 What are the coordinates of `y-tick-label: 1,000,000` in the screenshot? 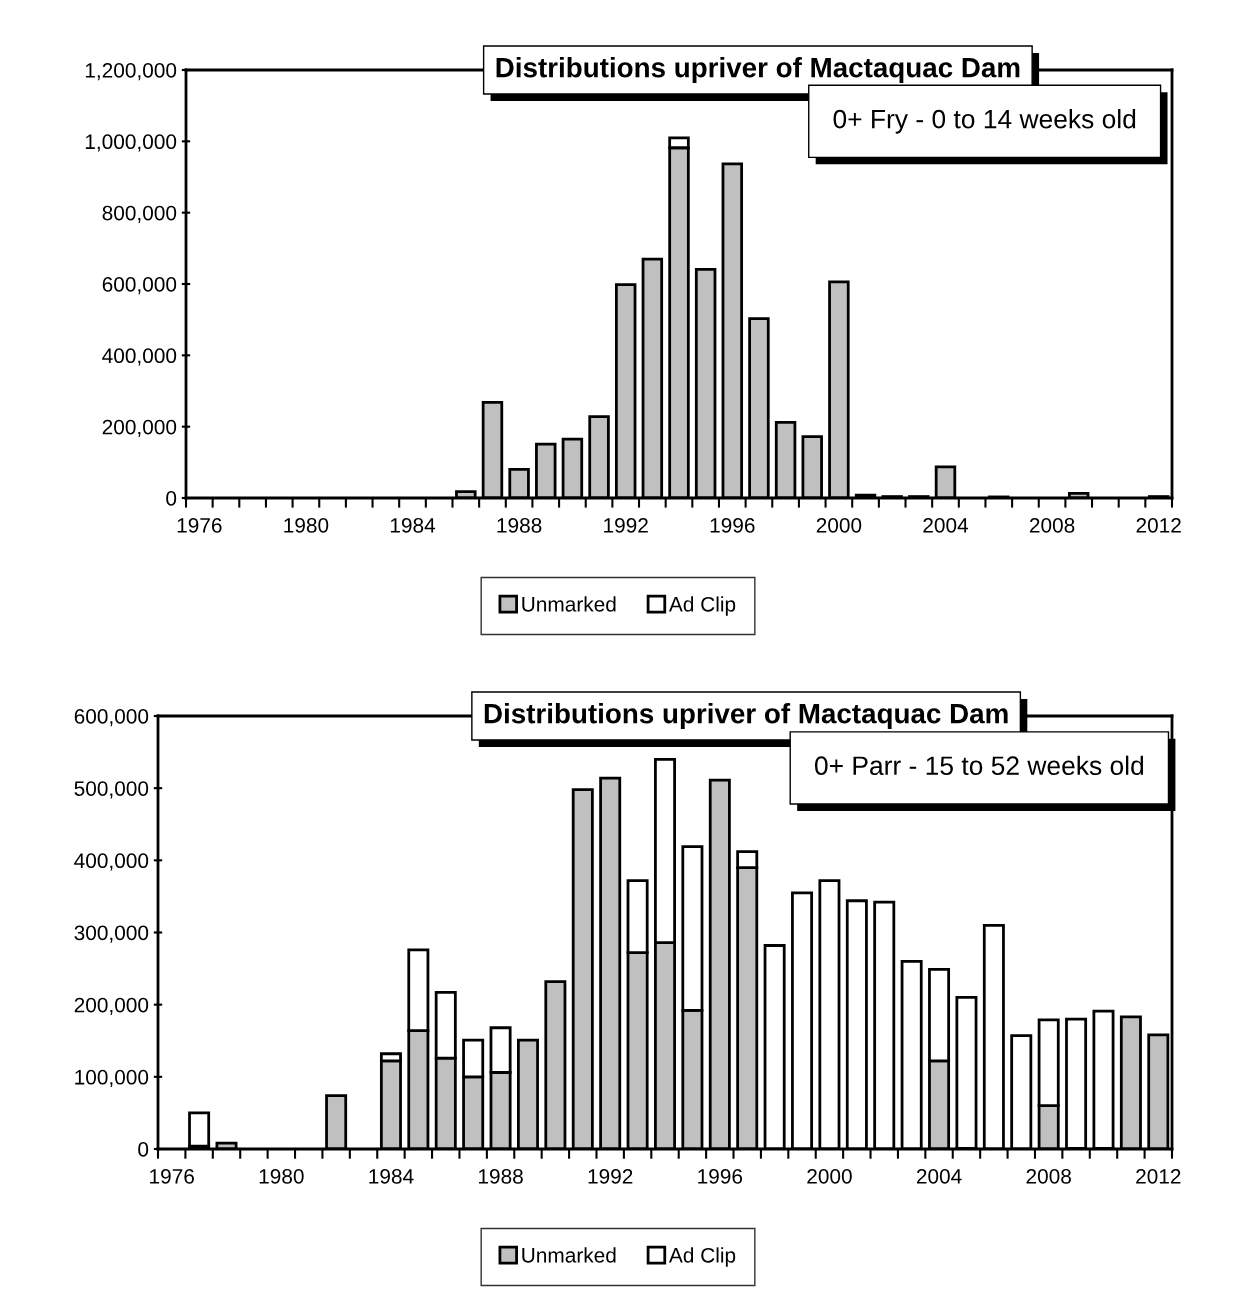 It's located at (131, 143).